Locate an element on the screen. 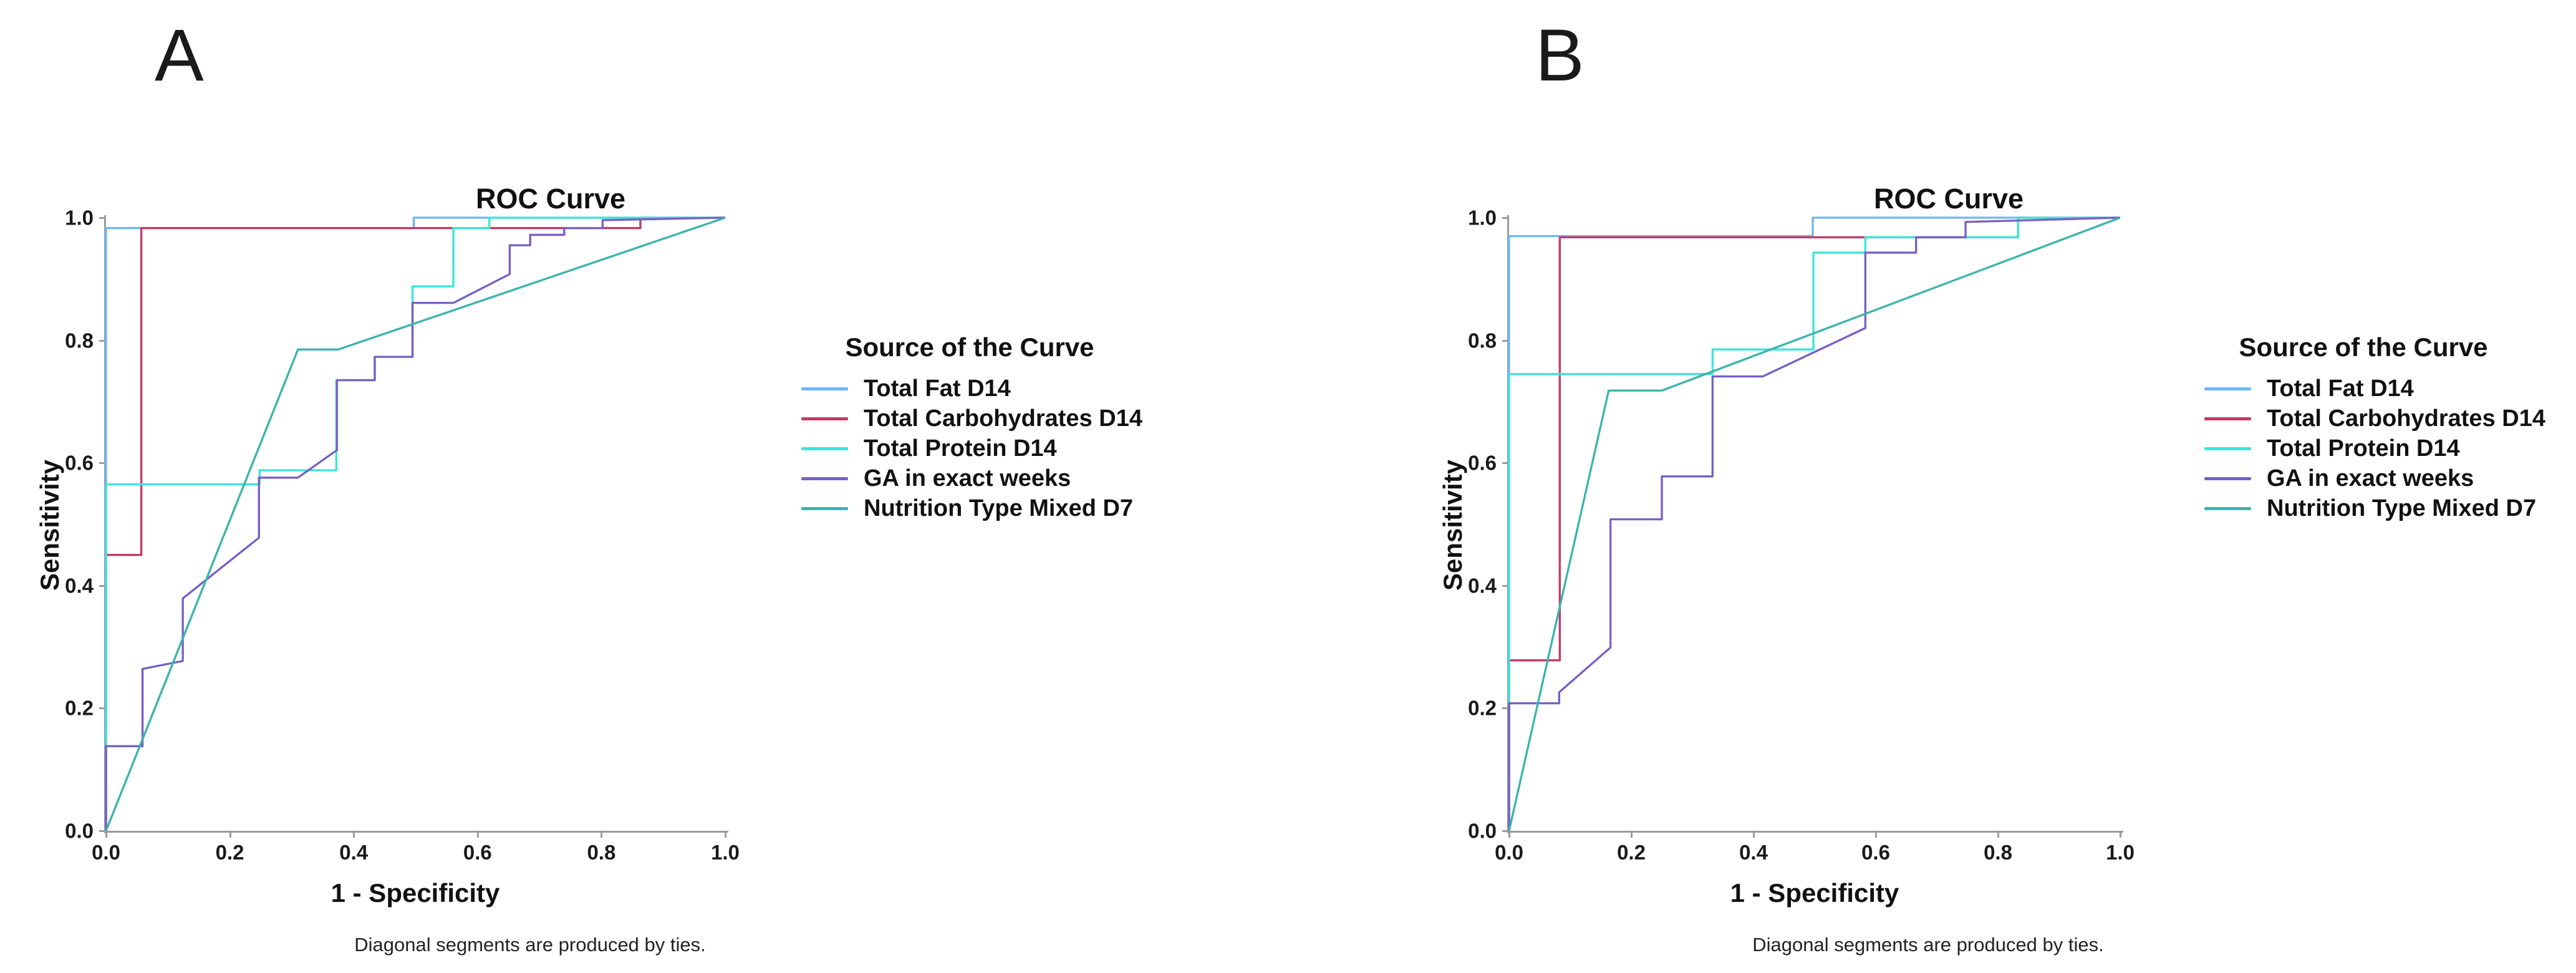 The height and width of the screenshot is (973, 2576). panel-a-label: A is located at coordinates (179, 55).